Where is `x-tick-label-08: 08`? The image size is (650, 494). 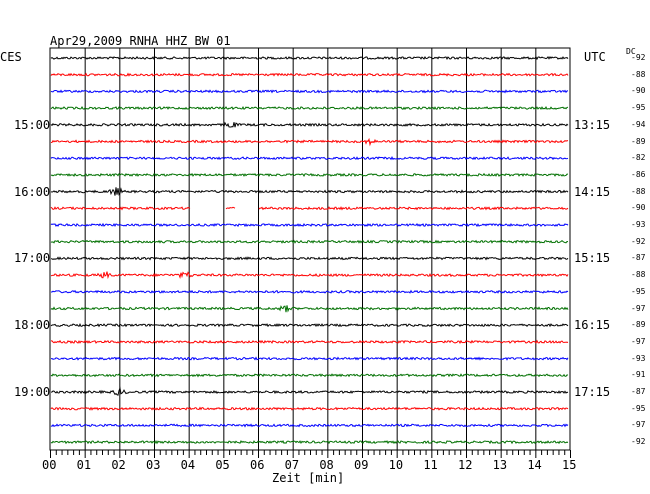 x-tick-label-08: 08 is located at coordinates (326, 465).